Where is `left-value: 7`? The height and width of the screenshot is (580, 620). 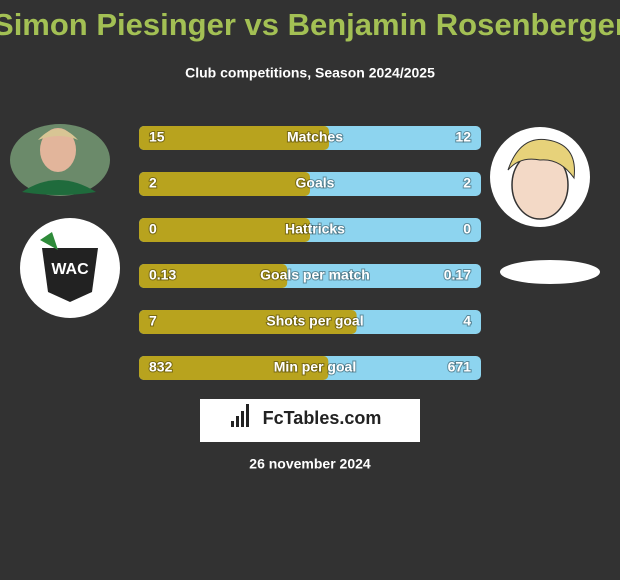 left-value: 7 is located at coordinates (153, 321).